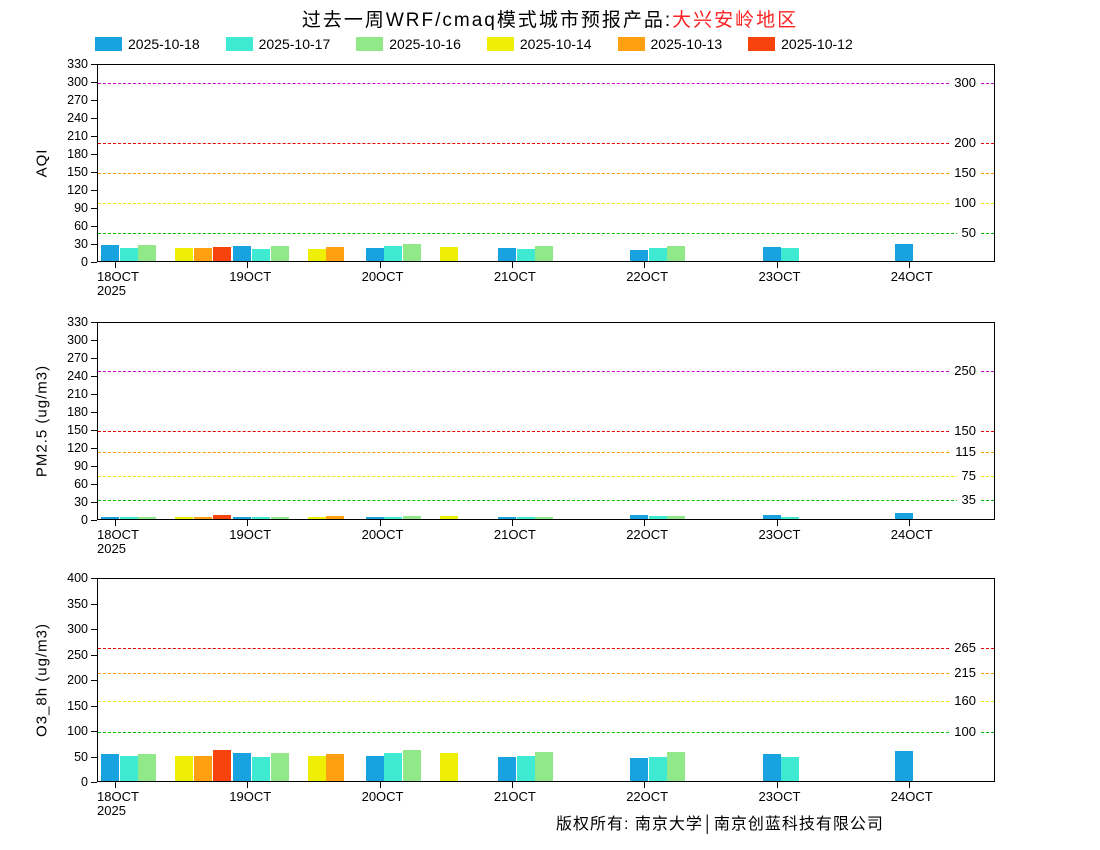 Image resolution: width=1100 pixels, height=850 pixels. Describe the element at coordinates (77, 448) in the screenshot. I see `y-tick-label: 120` at that location.